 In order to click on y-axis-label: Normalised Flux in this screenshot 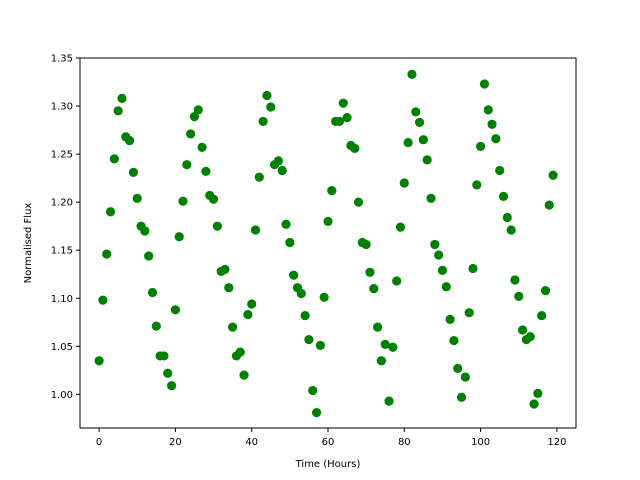, I will do `click(28, 243)`.